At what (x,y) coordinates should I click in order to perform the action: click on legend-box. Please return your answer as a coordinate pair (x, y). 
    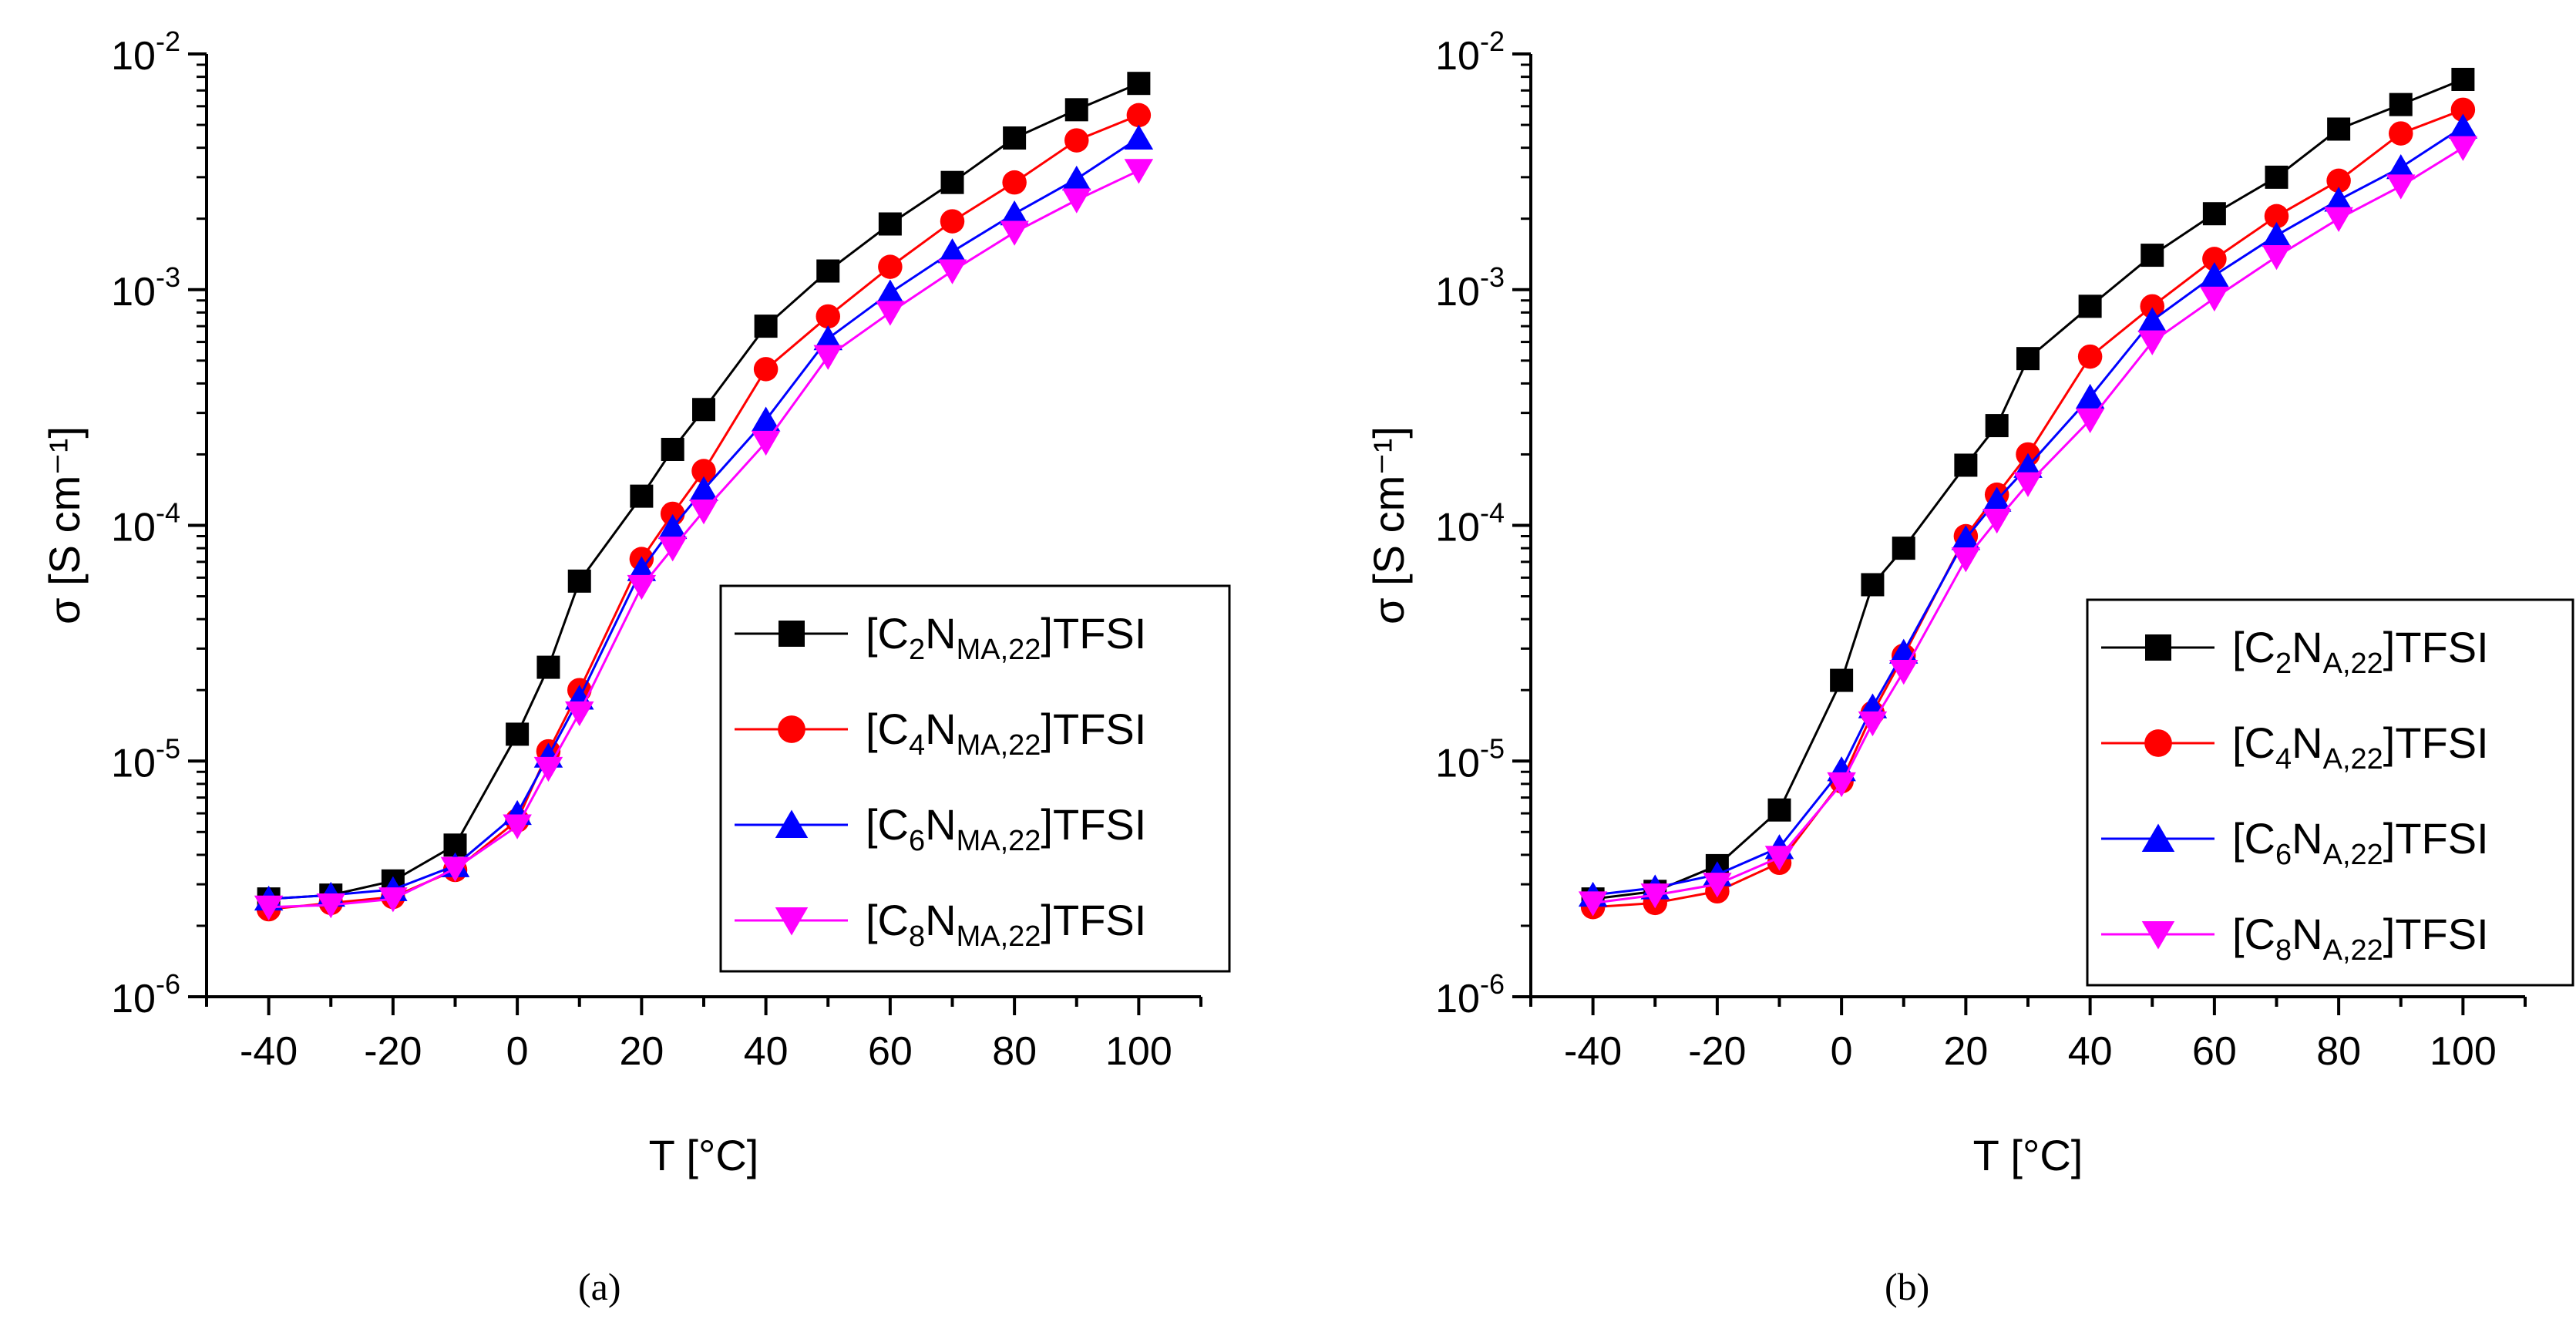
    Looking at the image, I should click on (2330, 792).